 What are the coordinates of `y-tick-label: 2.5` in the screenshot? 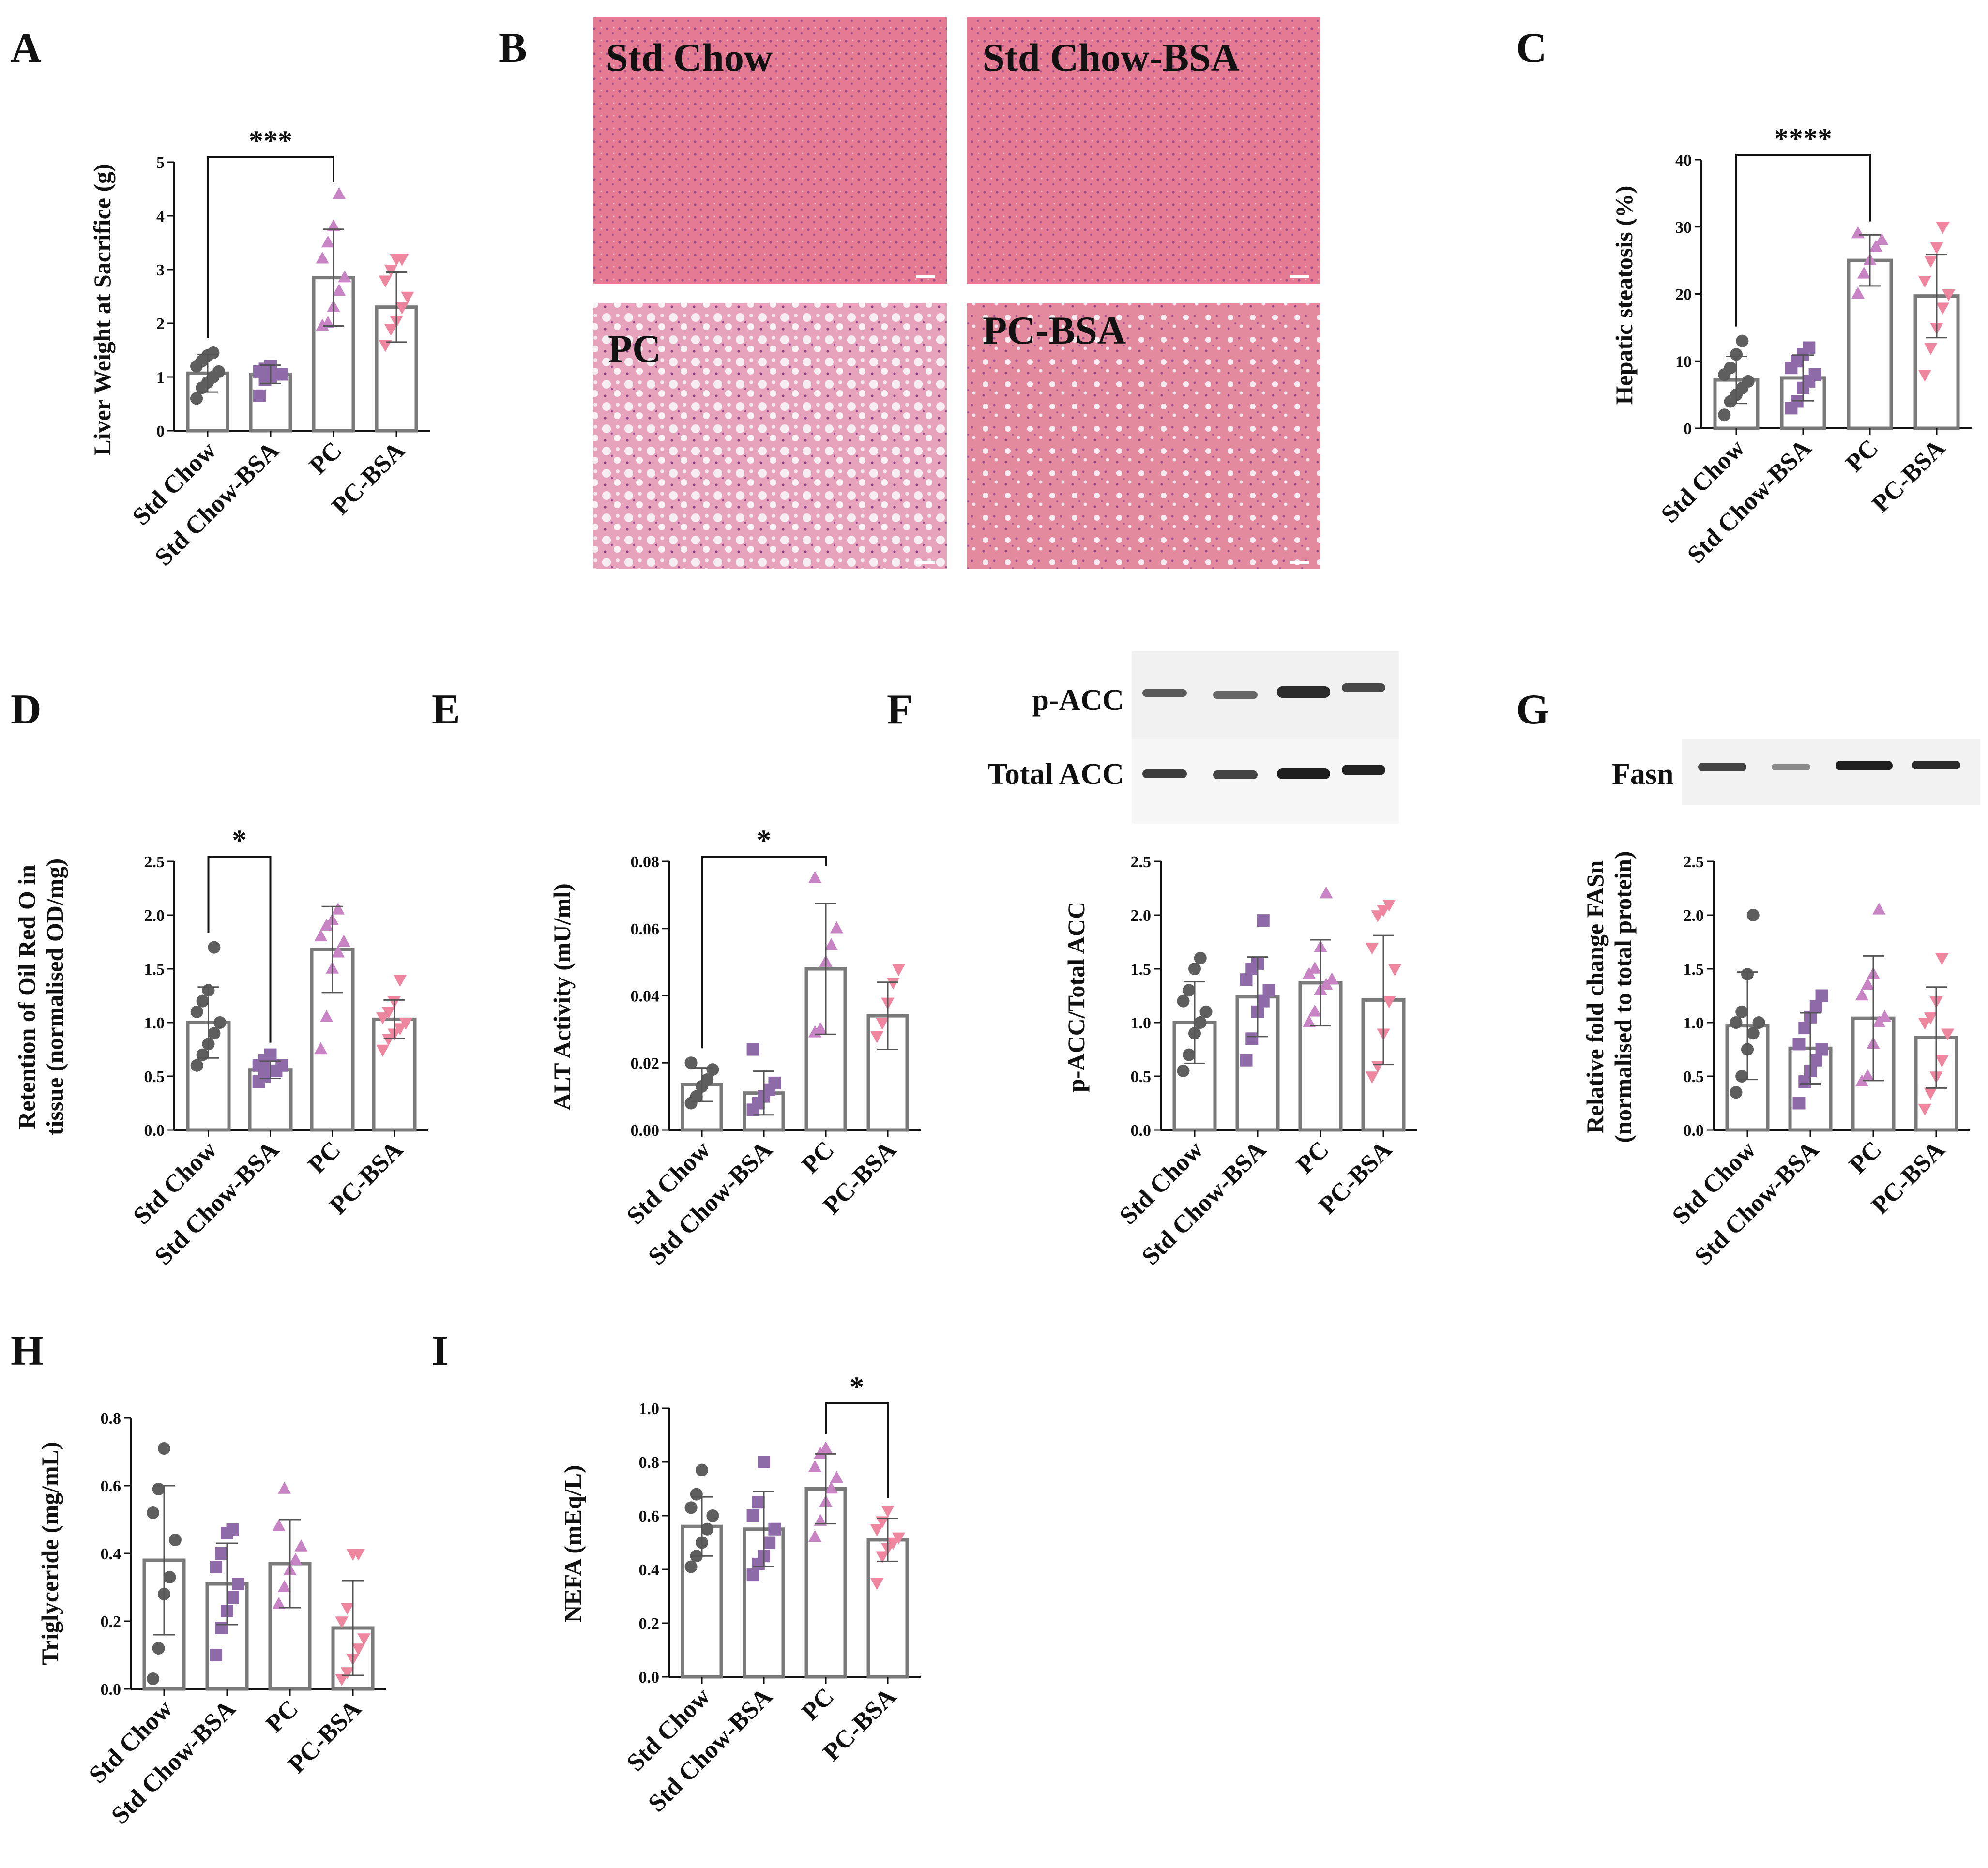 It's located at (1141, 862).